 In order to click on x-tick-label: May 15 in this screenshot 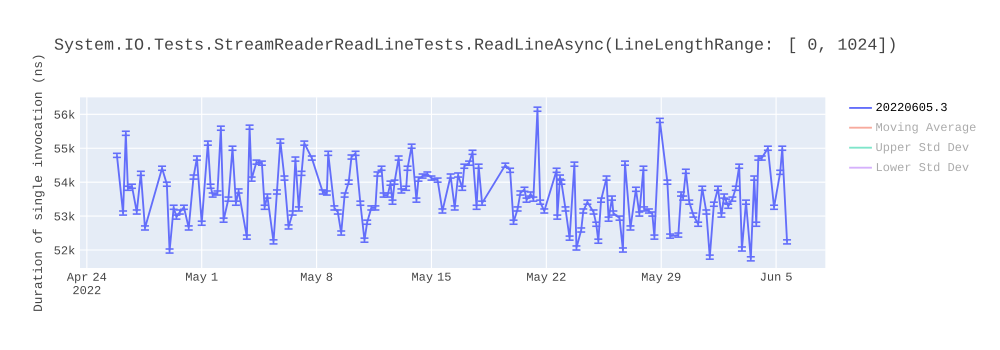, I will do `click(431, 278)`.